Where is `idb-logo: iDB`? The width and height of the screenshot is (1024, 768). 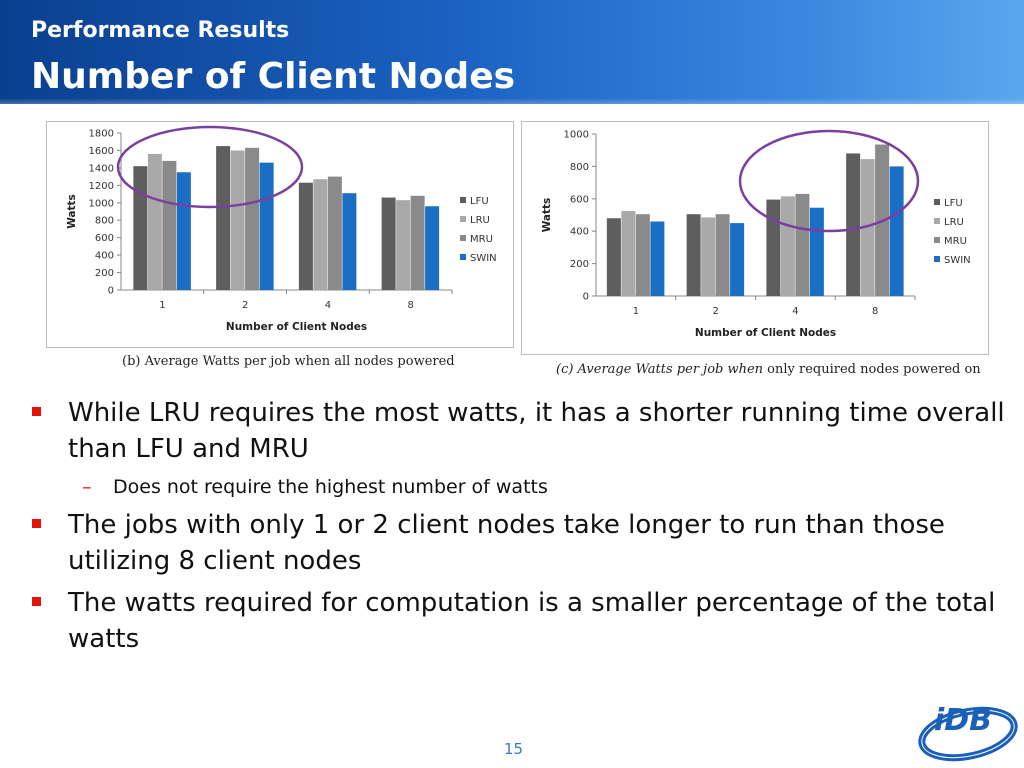 idb-logo: iDB is located at coordinates (968, 732).